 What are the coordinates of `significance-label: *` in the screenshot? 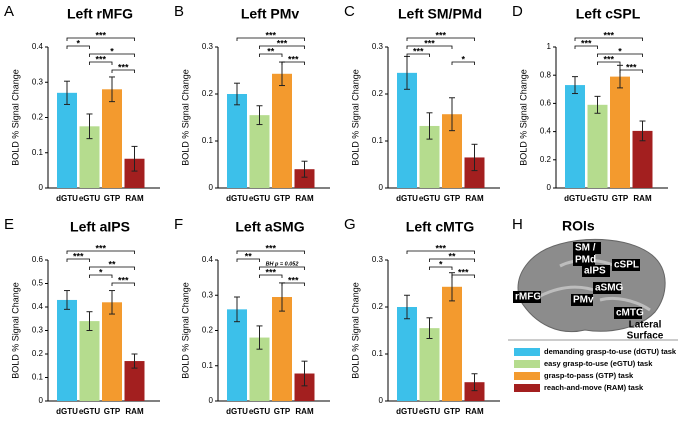 It's located at (78, 43).